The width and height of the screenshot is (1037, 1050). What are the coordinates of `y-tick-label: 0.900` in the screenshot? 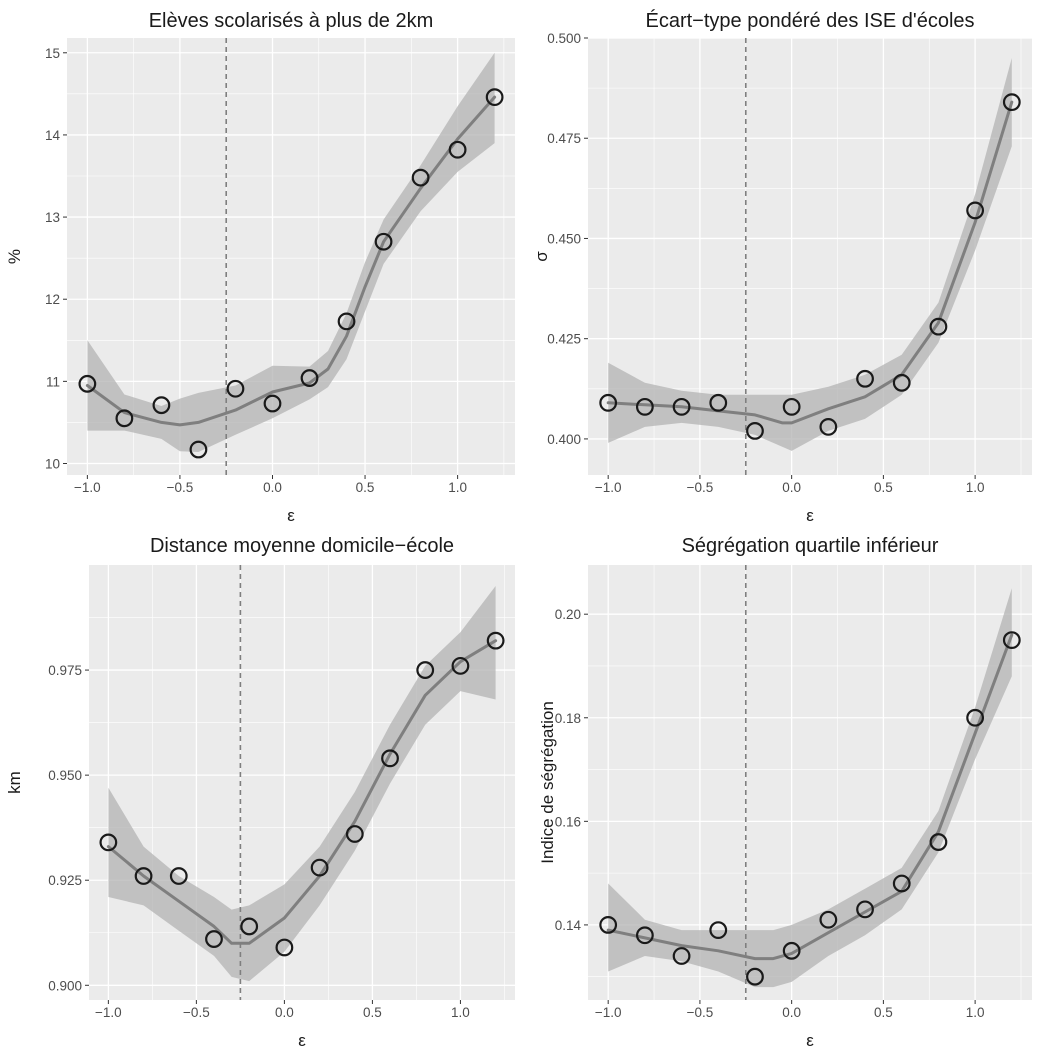 It's located at (65, 985).